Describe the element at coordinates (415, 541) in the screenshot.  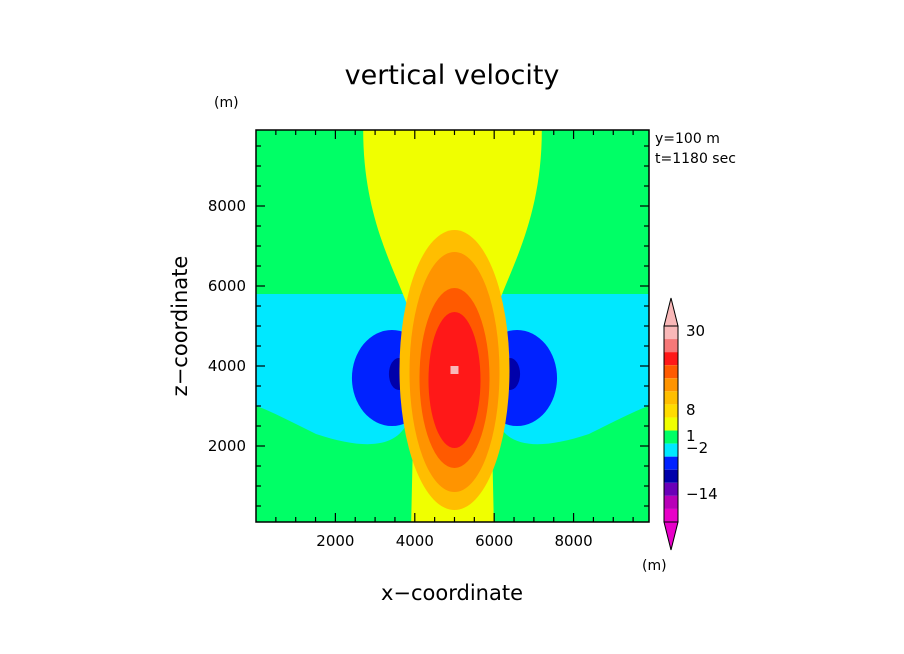
I see `x-tick-label: 4000` at that location.